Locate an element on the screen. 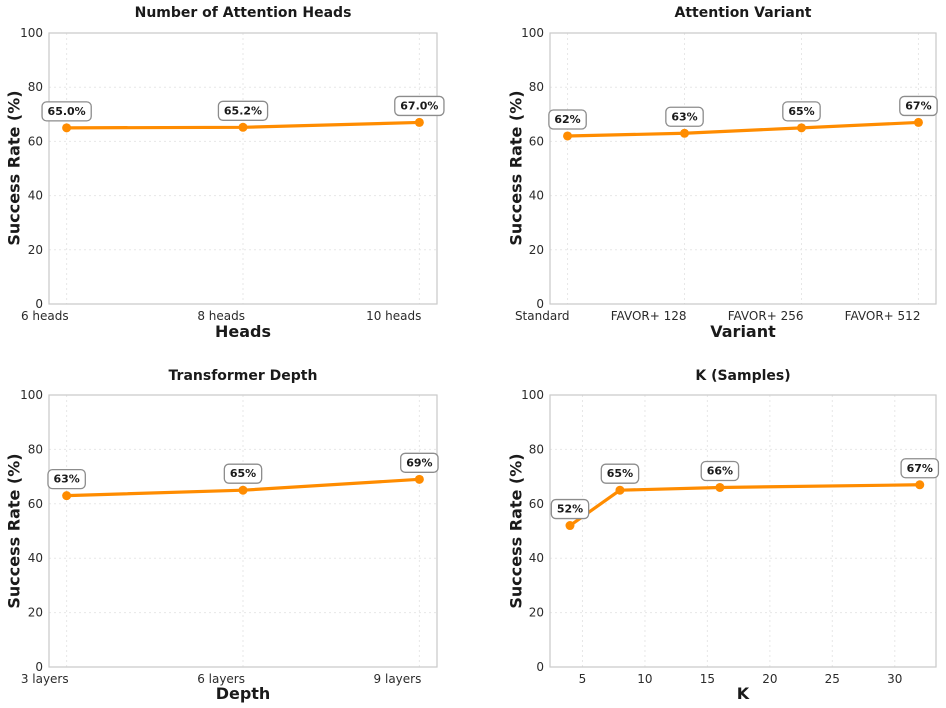 This screenshot has width=946, height=708. x-tick-label: 30 is located at coordinates (894, 679).